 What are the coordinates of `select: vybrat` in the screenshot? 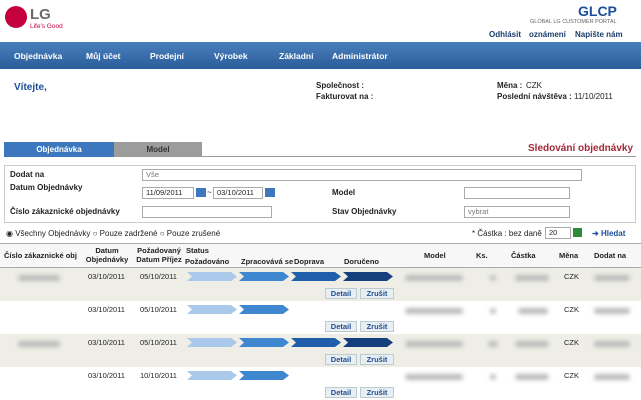 It's located at (517, 212).